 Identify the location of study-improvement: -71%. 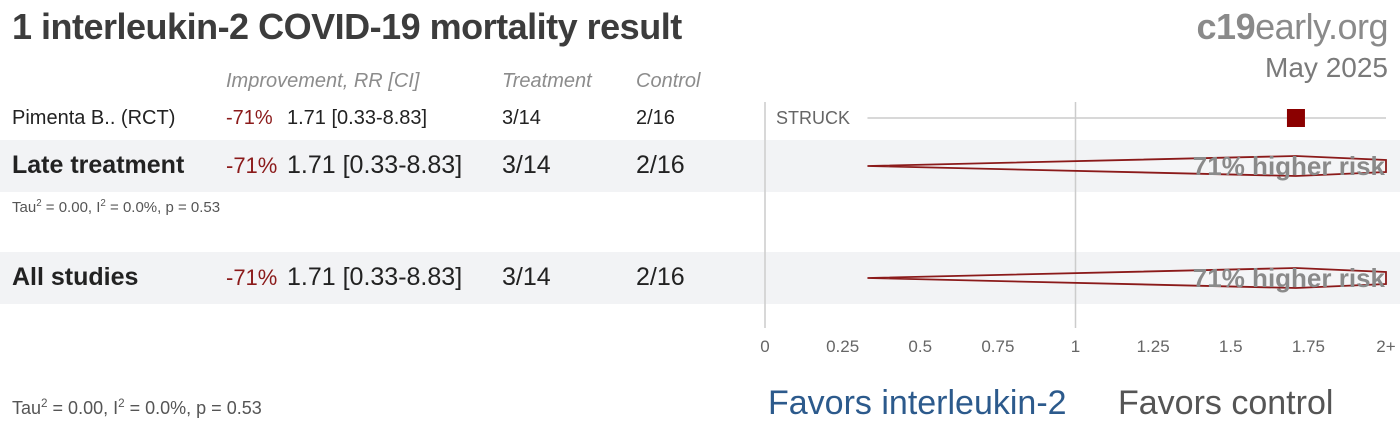
(249, 118).